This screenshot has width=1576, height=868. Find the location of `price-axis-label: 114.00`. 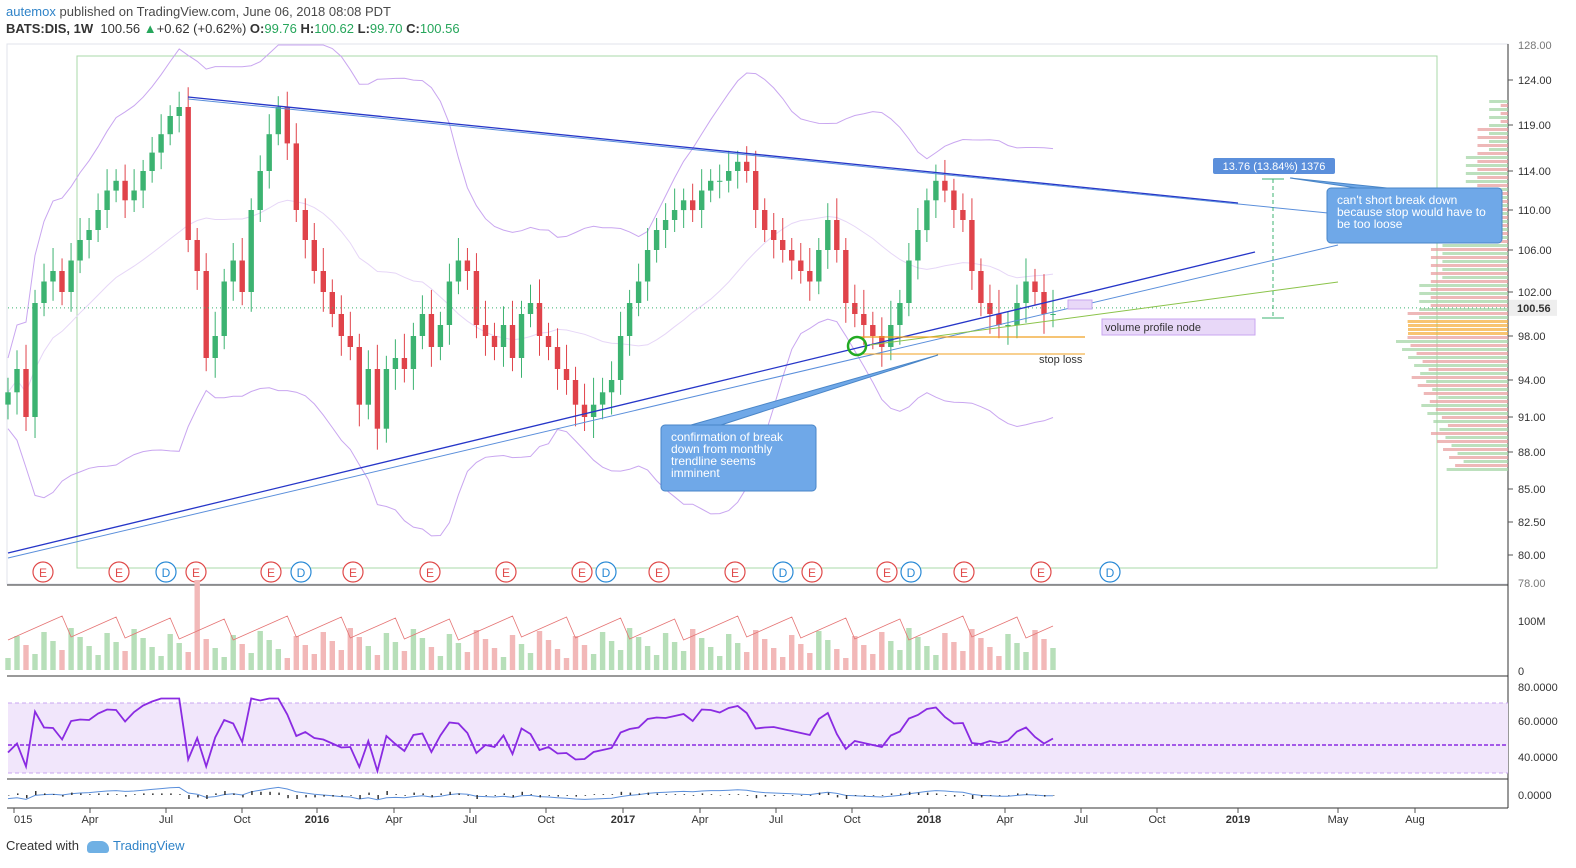

price-axis-label: 114.00 is located at coordinates (1534, 172).